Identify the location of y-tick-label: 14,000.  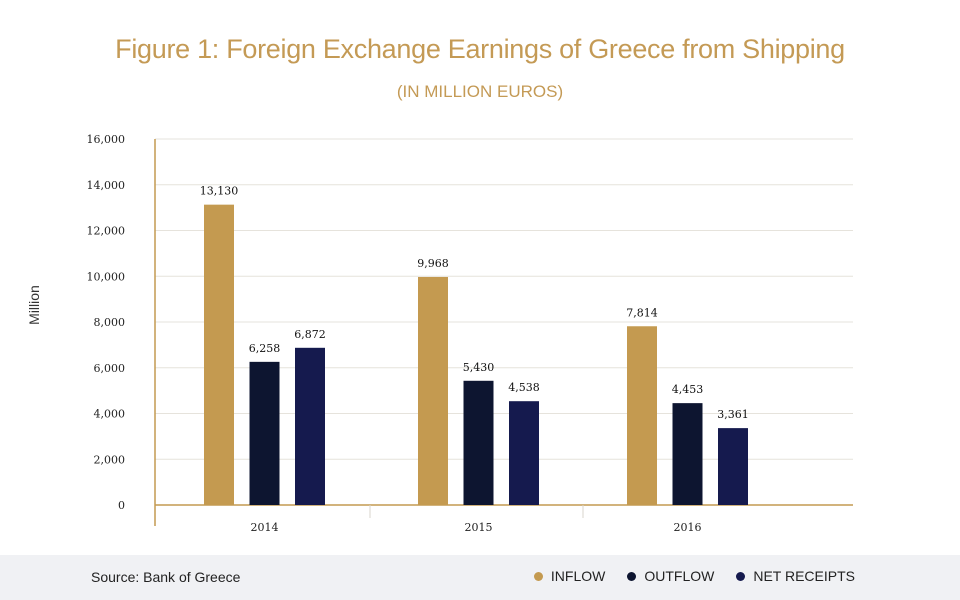
(106, 185).